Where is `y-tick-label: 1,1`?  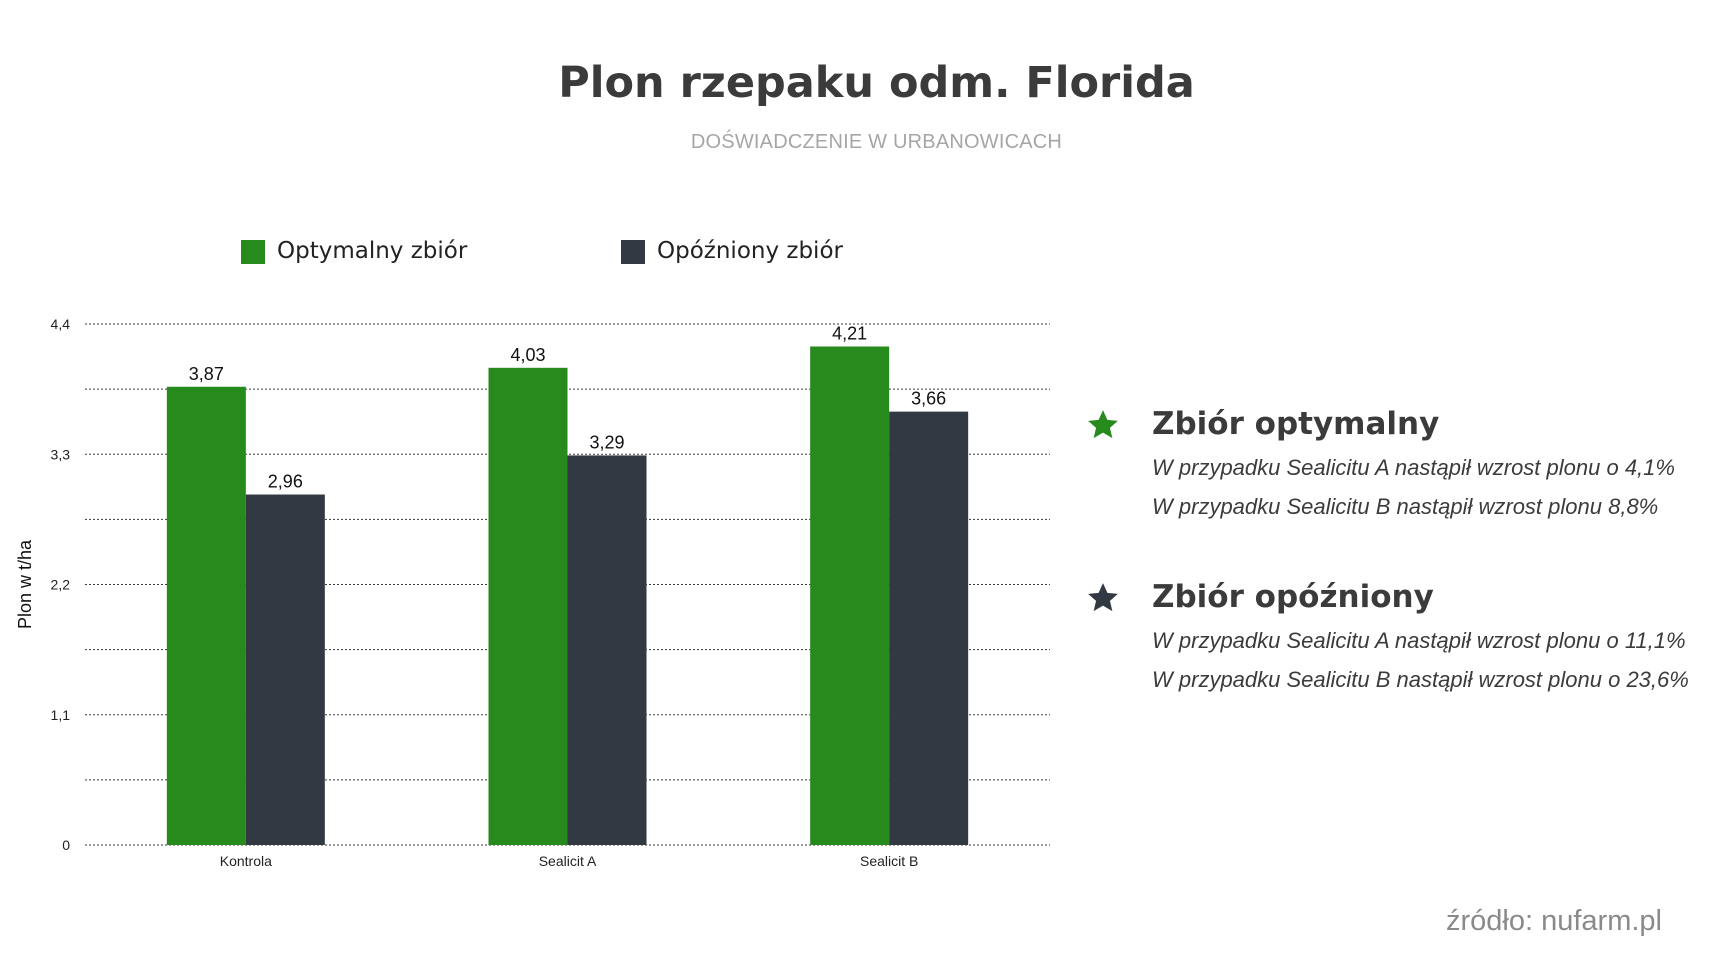
y-tick-label: 1,1 is located at coordinates (61, 715).